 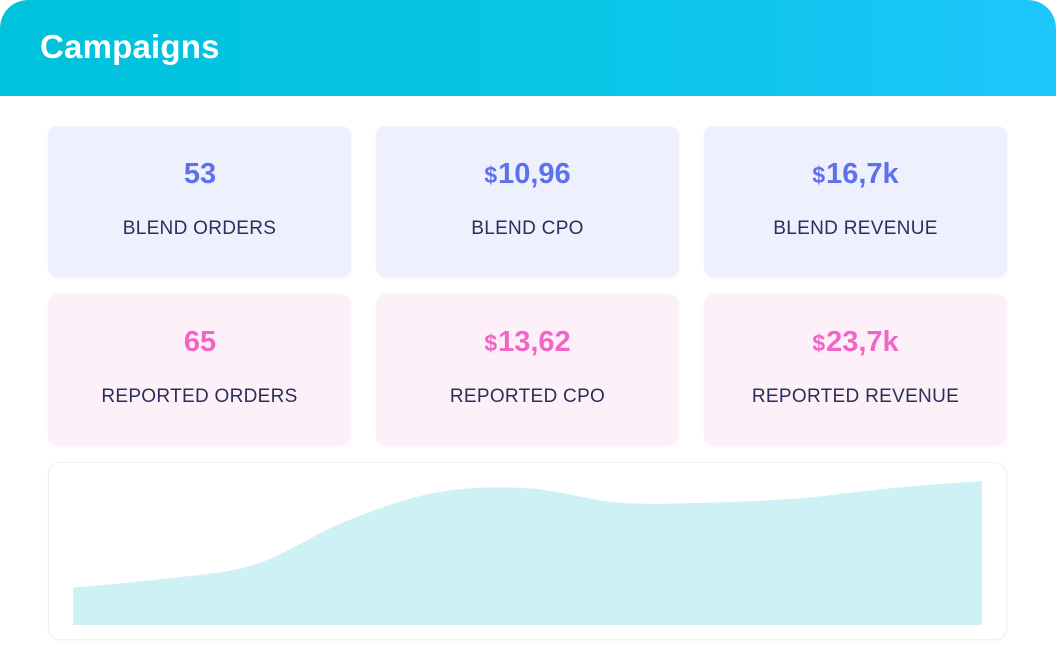 I want to click on stat-number: 16,7k, so click(x=862, y=174).